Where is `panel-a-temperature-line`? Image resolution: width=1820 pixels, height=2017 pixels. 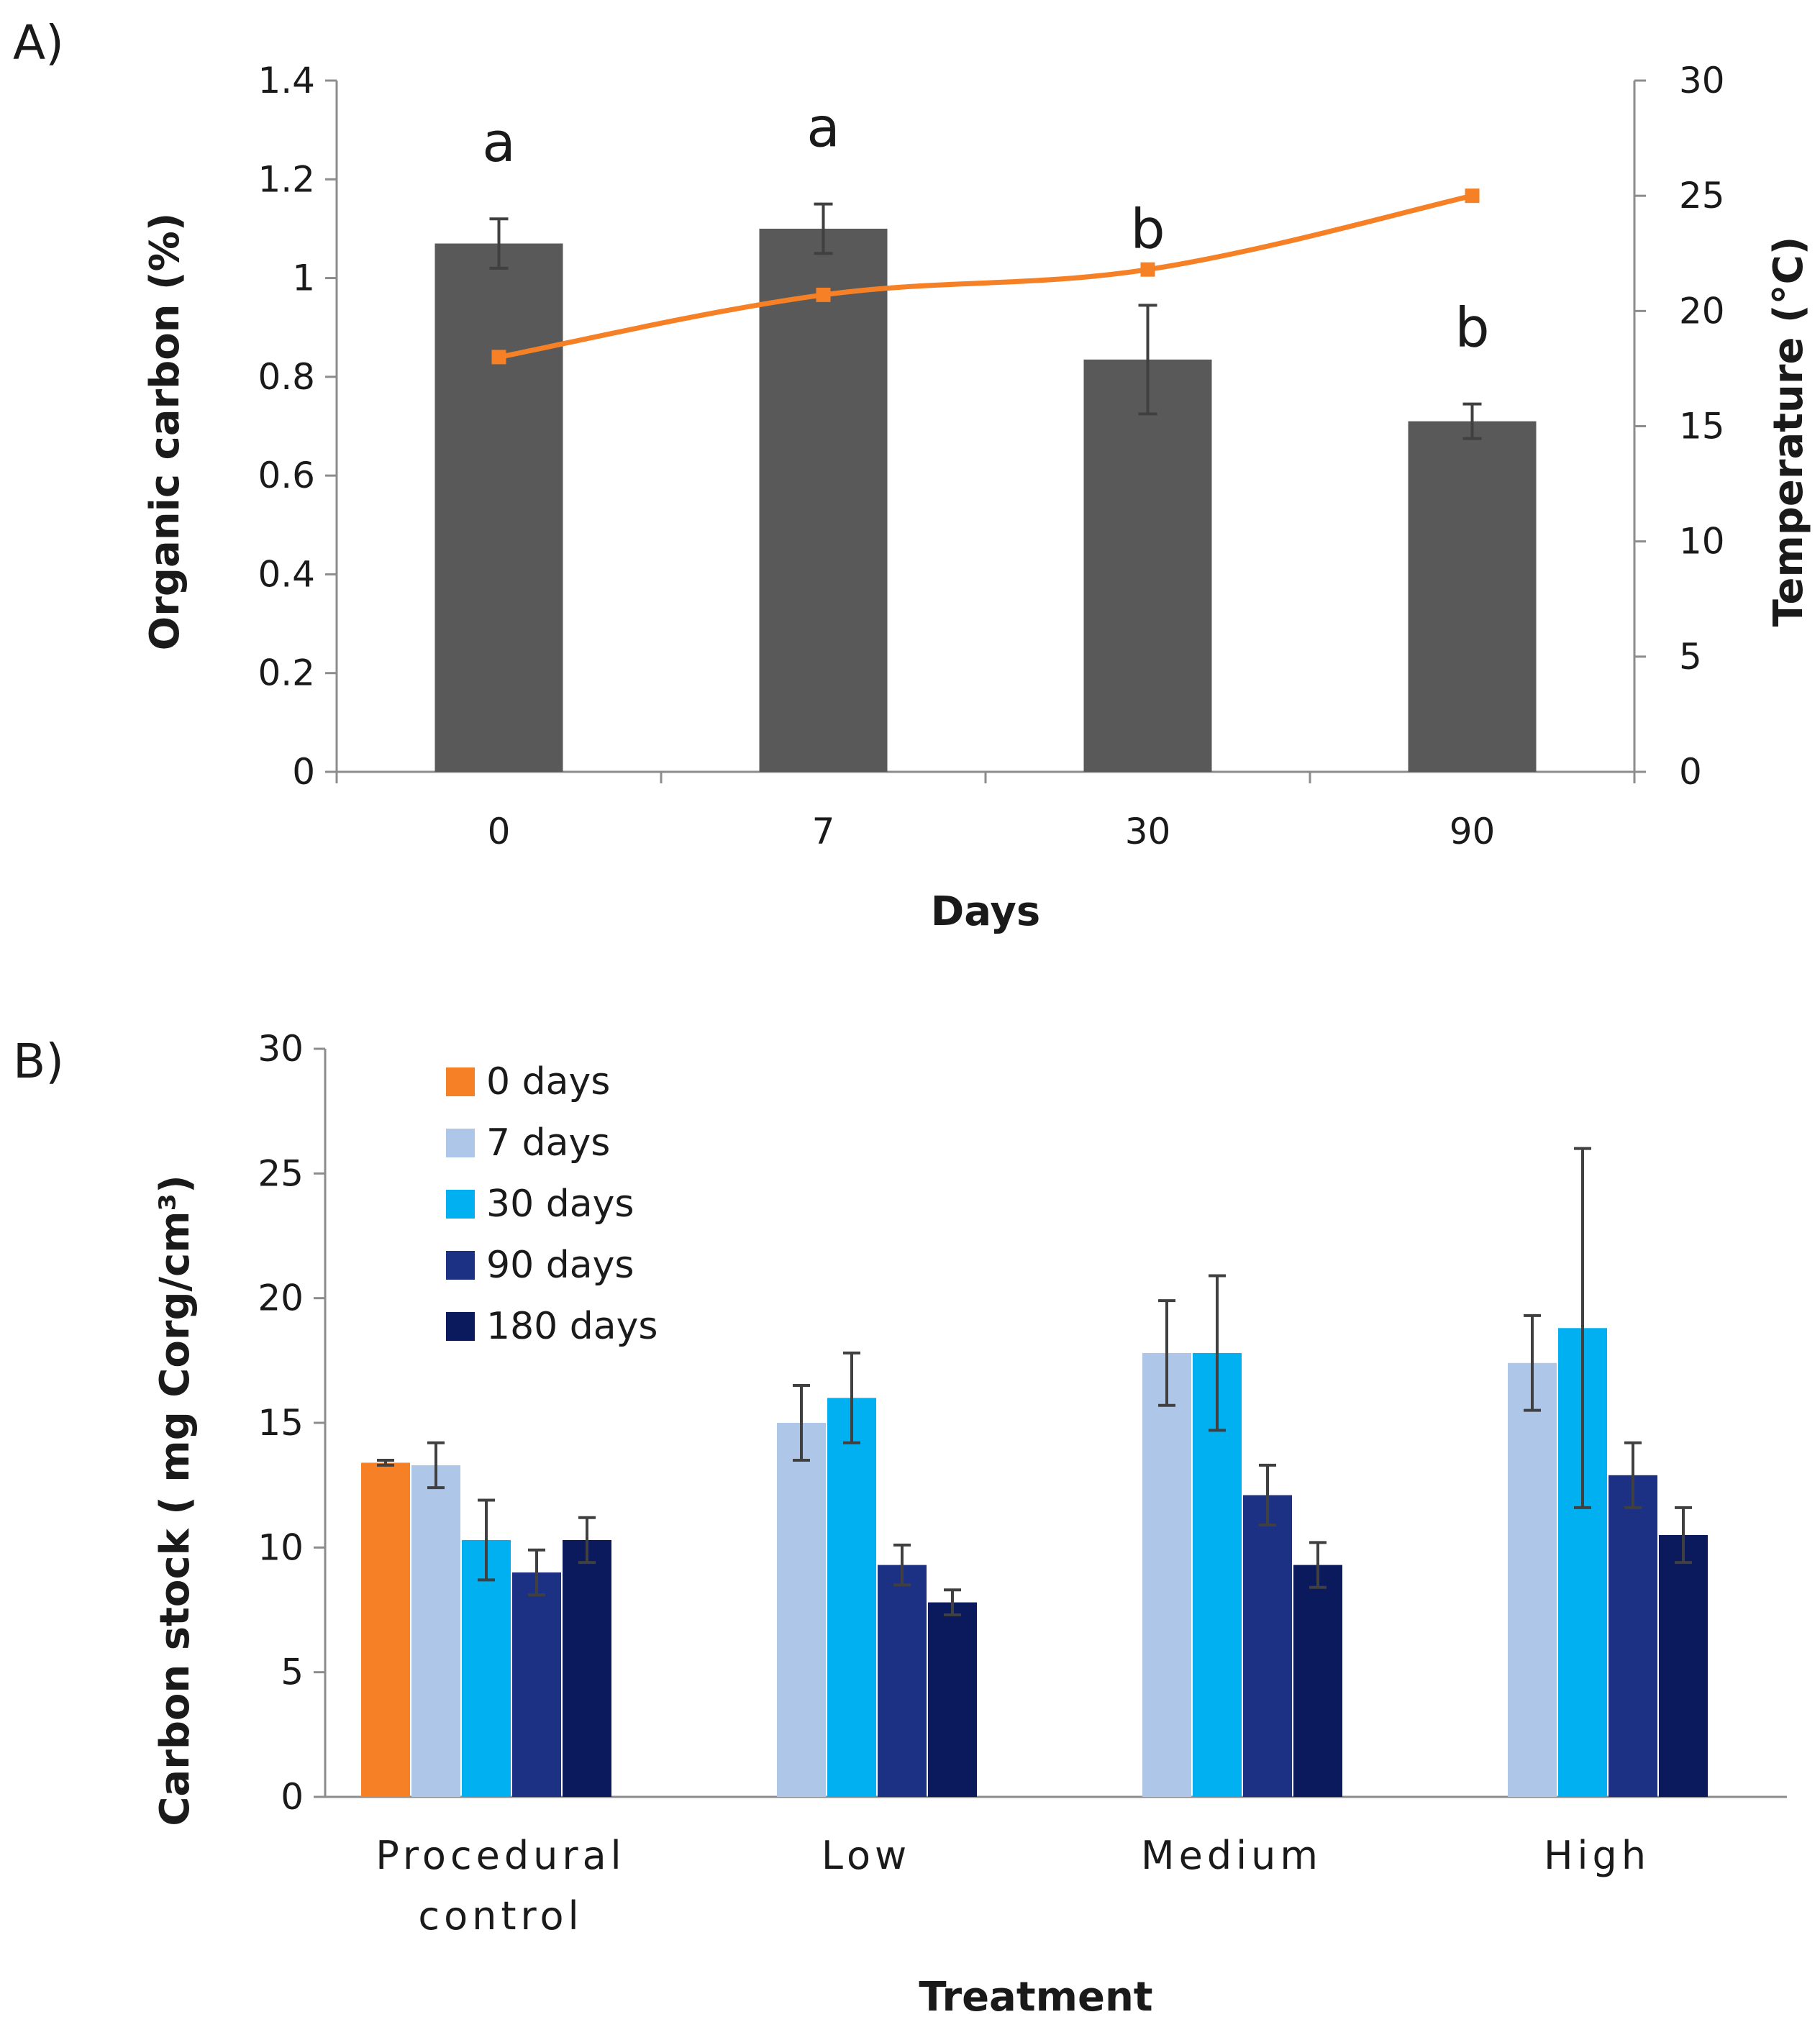
panel-a-temperature-line is located at coordinates (985, 276).